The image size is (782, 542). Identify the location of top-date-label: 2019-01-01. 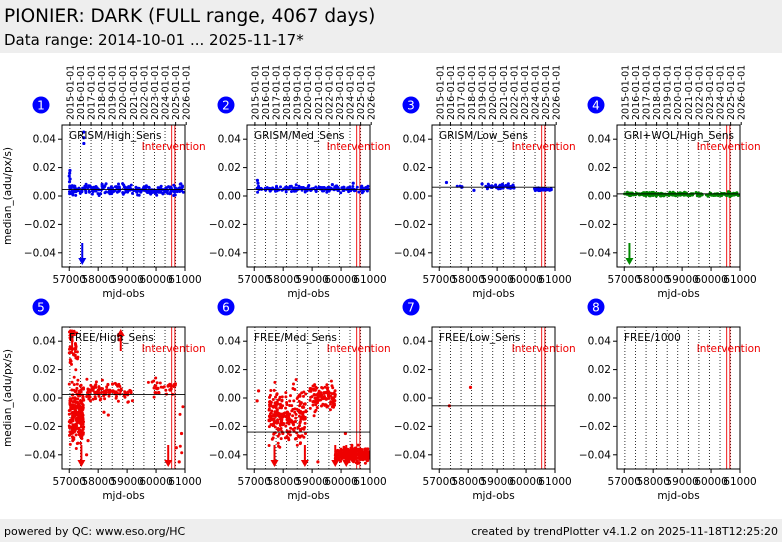
(113, 92).